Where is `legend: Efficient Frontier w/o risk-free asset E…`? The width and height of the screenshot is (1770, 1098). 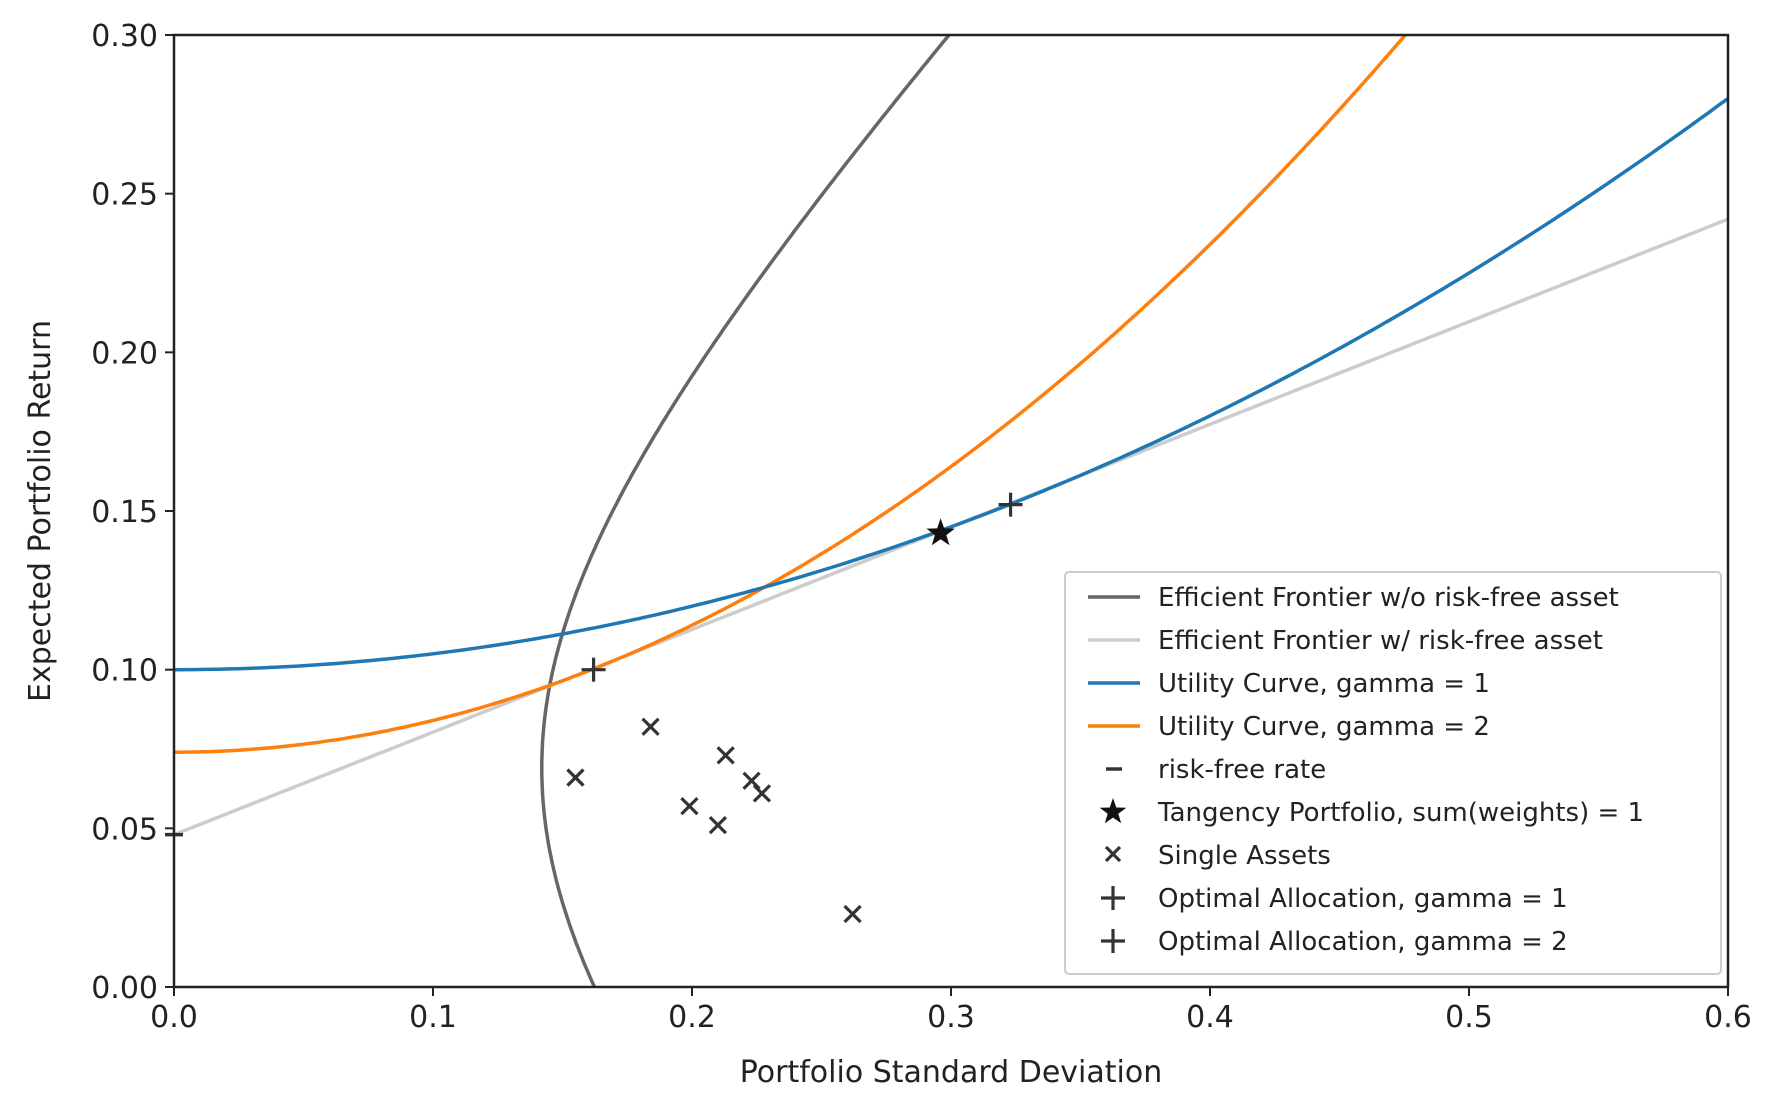
legend: Efficient Frontier w/o risk-free asset E… is located at coordinates (1393, 773).